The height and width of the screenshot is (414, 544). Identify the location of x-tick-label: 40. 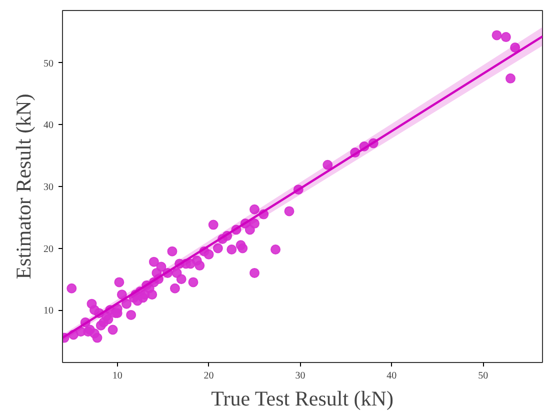
(391, 376).